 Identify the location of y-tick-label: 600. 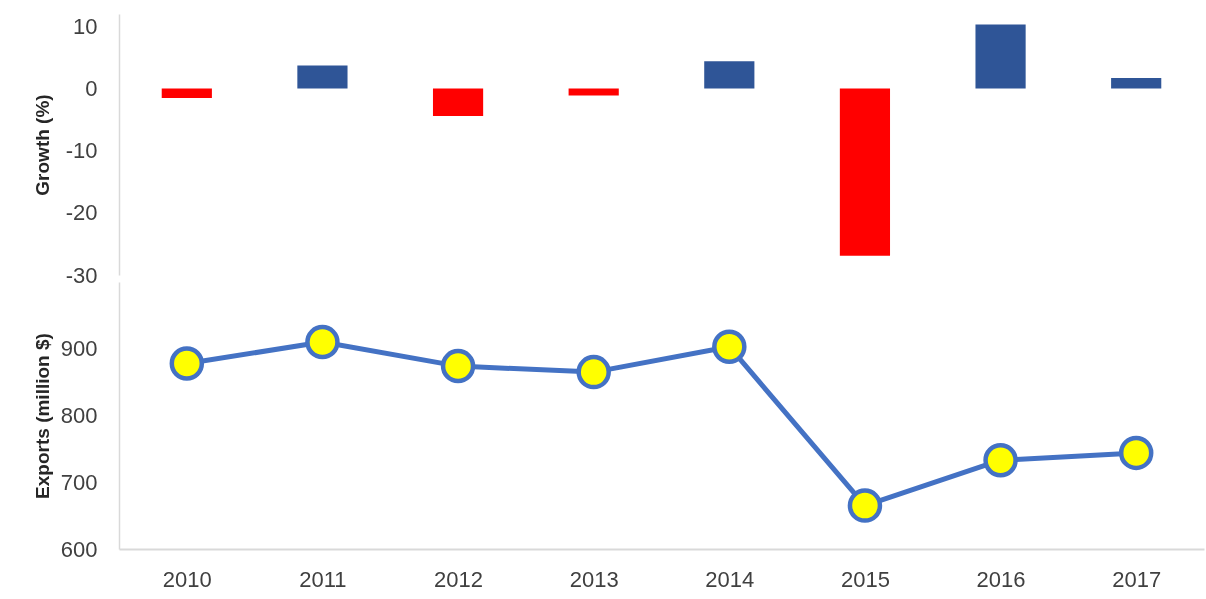
(79, 549).